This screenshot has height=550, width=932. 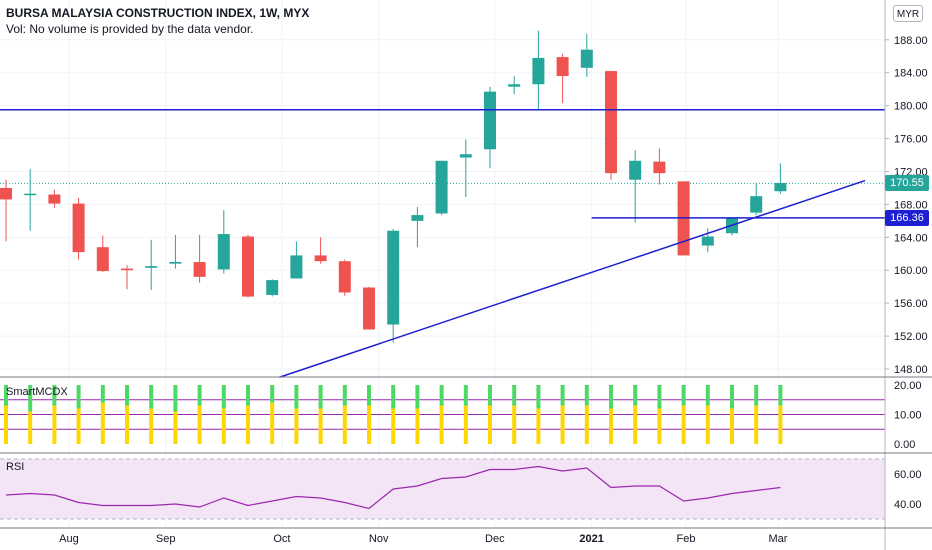 I want to click on rsi-tick-label: 40.00, so click(x=908, y=505).